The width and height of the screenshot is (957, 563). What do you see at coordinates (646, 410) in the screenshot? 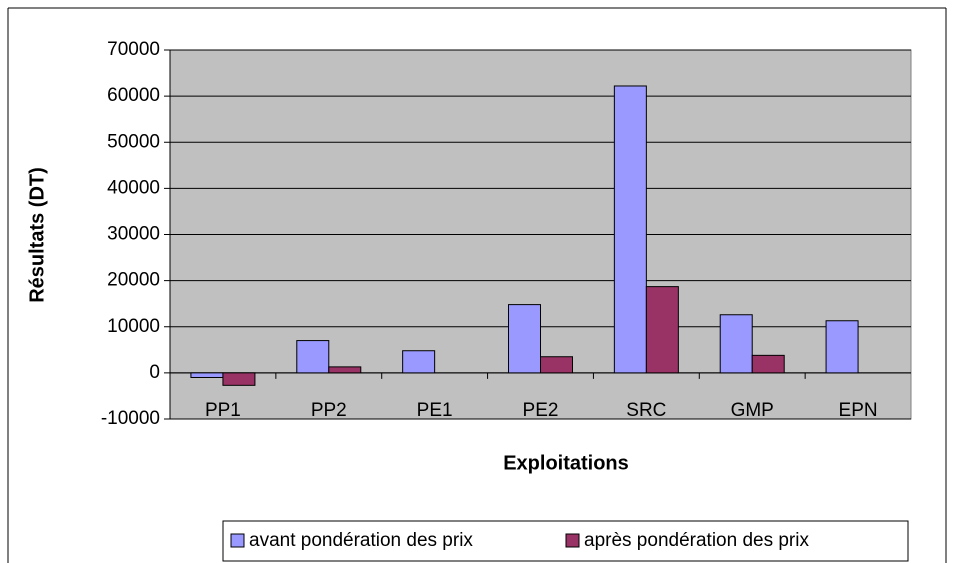
I see `x-tick-label: SRC` at bounding box center [646, 410].